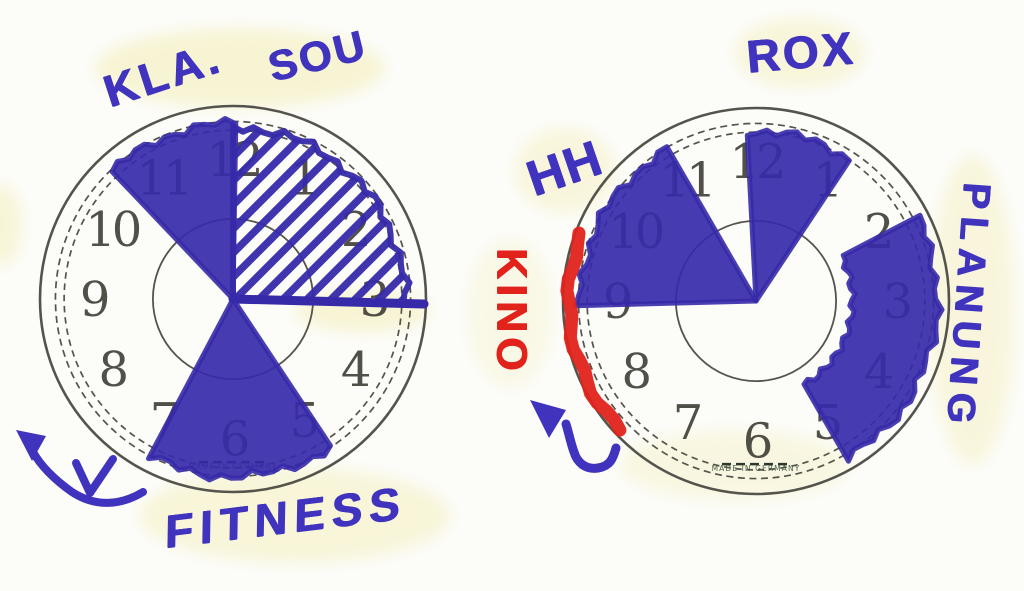 Image resolution: width=1024 pixels, height=591 pixels. What do you see at coordinates (757, 442) in the screenshot?
I see `clock-numeral: 6` at bounding box center [757, 442].